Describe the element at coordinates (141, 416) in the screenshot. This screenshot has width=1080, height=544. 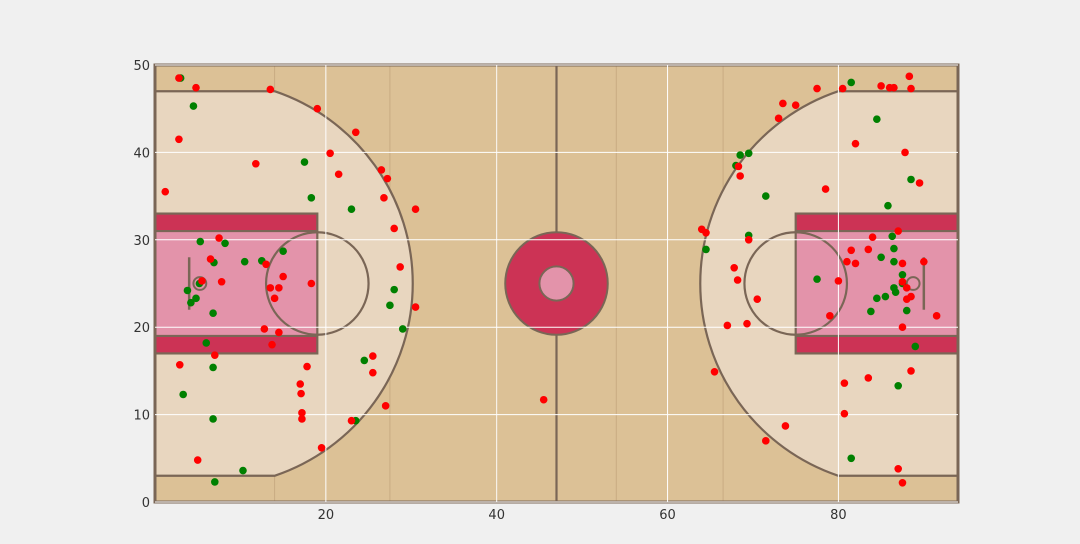
I see `y-tick-label: 10` at that location.